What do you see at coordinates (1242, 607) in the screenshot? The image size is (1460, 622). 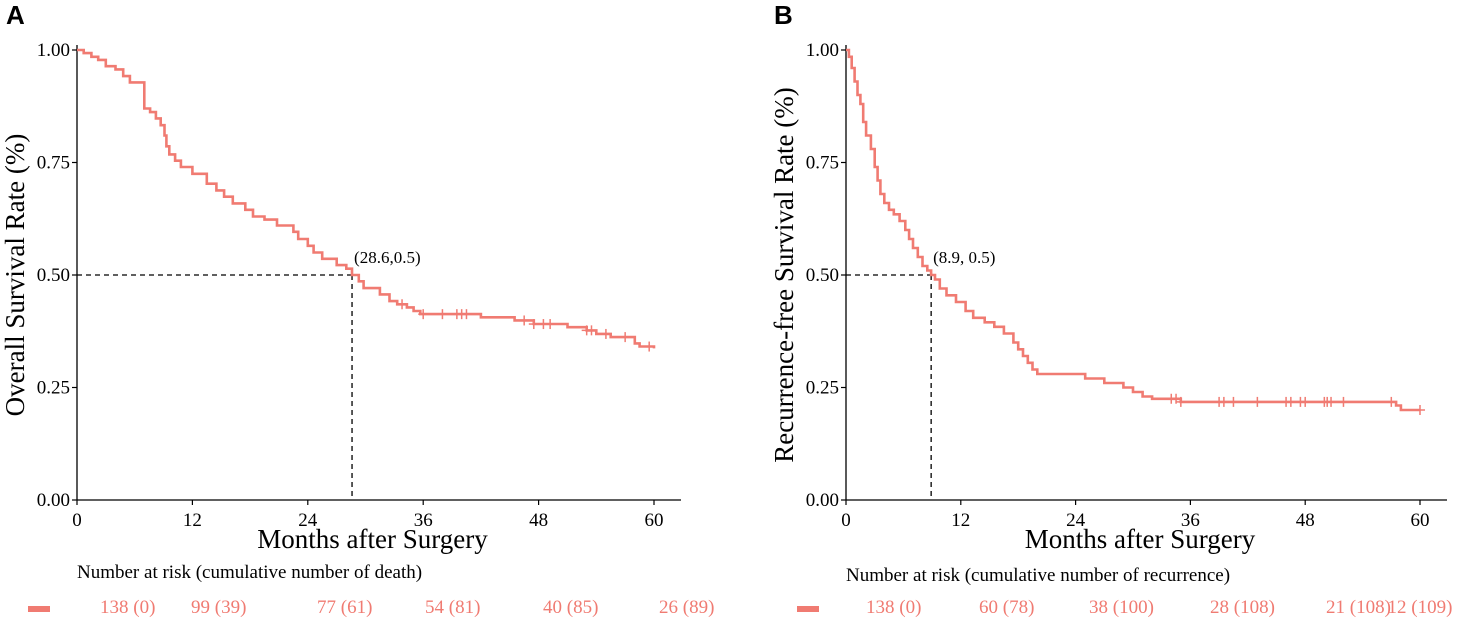 I see `risk-value: 28 (108)` at bounding box center [1242, 607].